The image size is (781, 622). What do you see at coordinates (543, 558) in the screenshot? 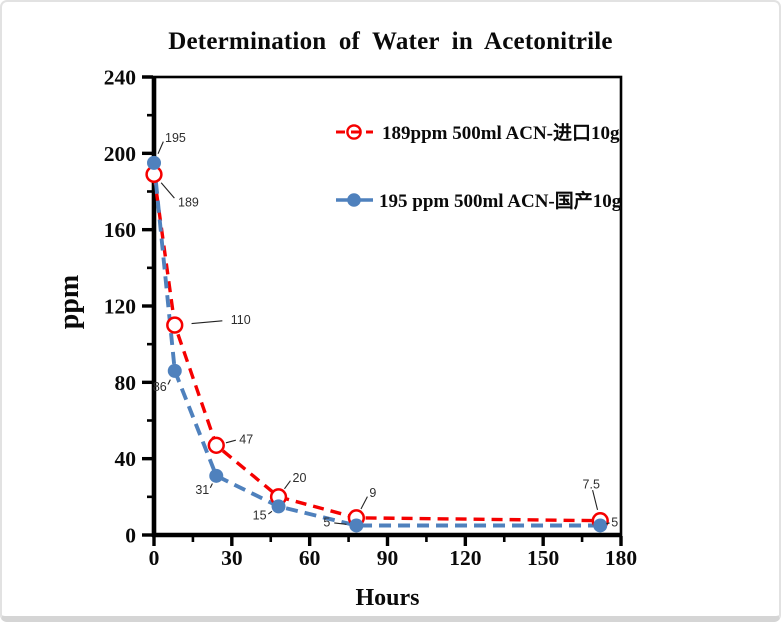
I see `x-tick-label: 150` at bounding box center [543, 558].